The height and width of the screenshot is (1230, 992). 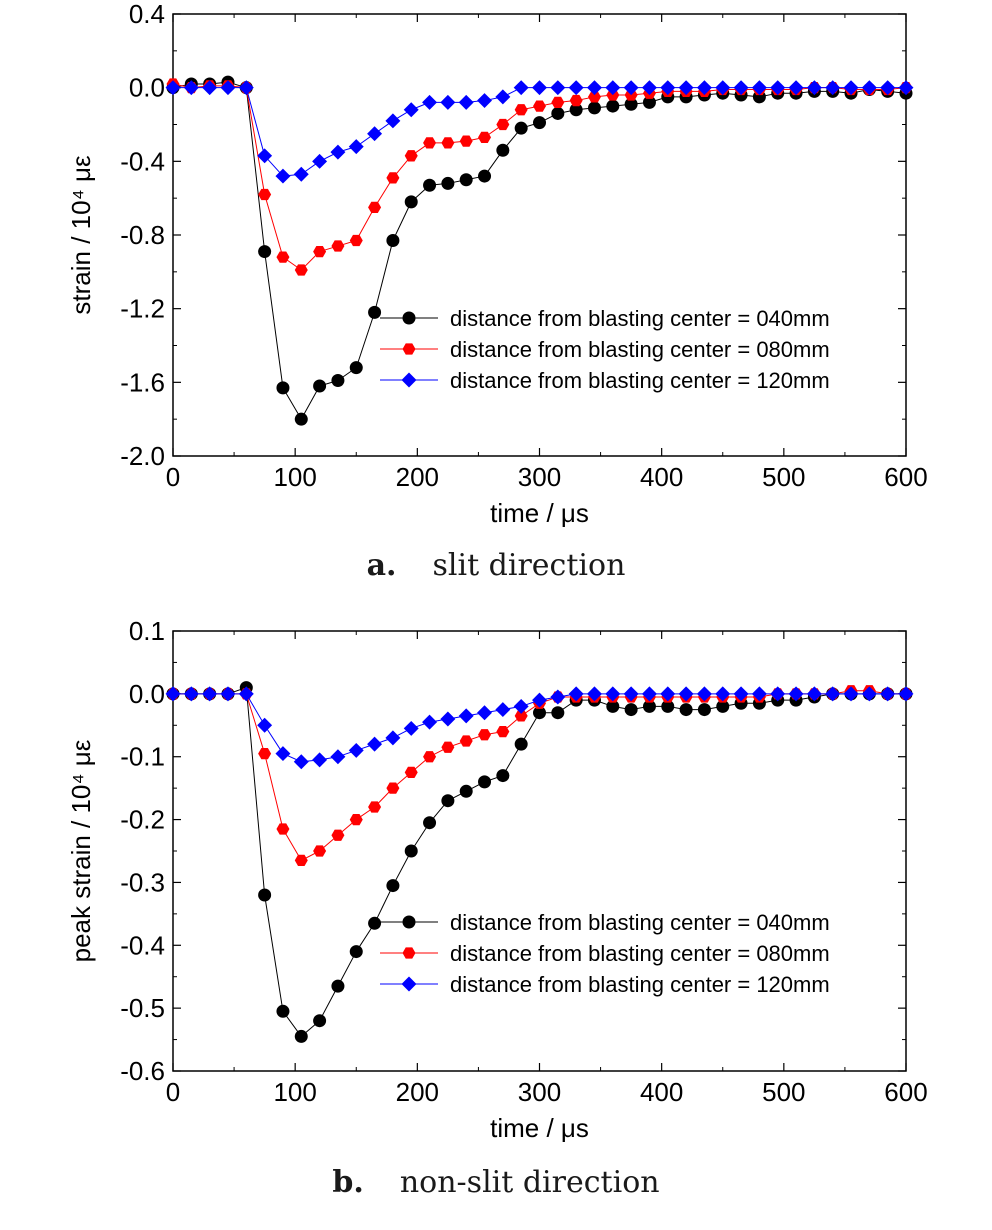 I want to click on y-tick-label-a: 0.4, so click(x=147, y=14).